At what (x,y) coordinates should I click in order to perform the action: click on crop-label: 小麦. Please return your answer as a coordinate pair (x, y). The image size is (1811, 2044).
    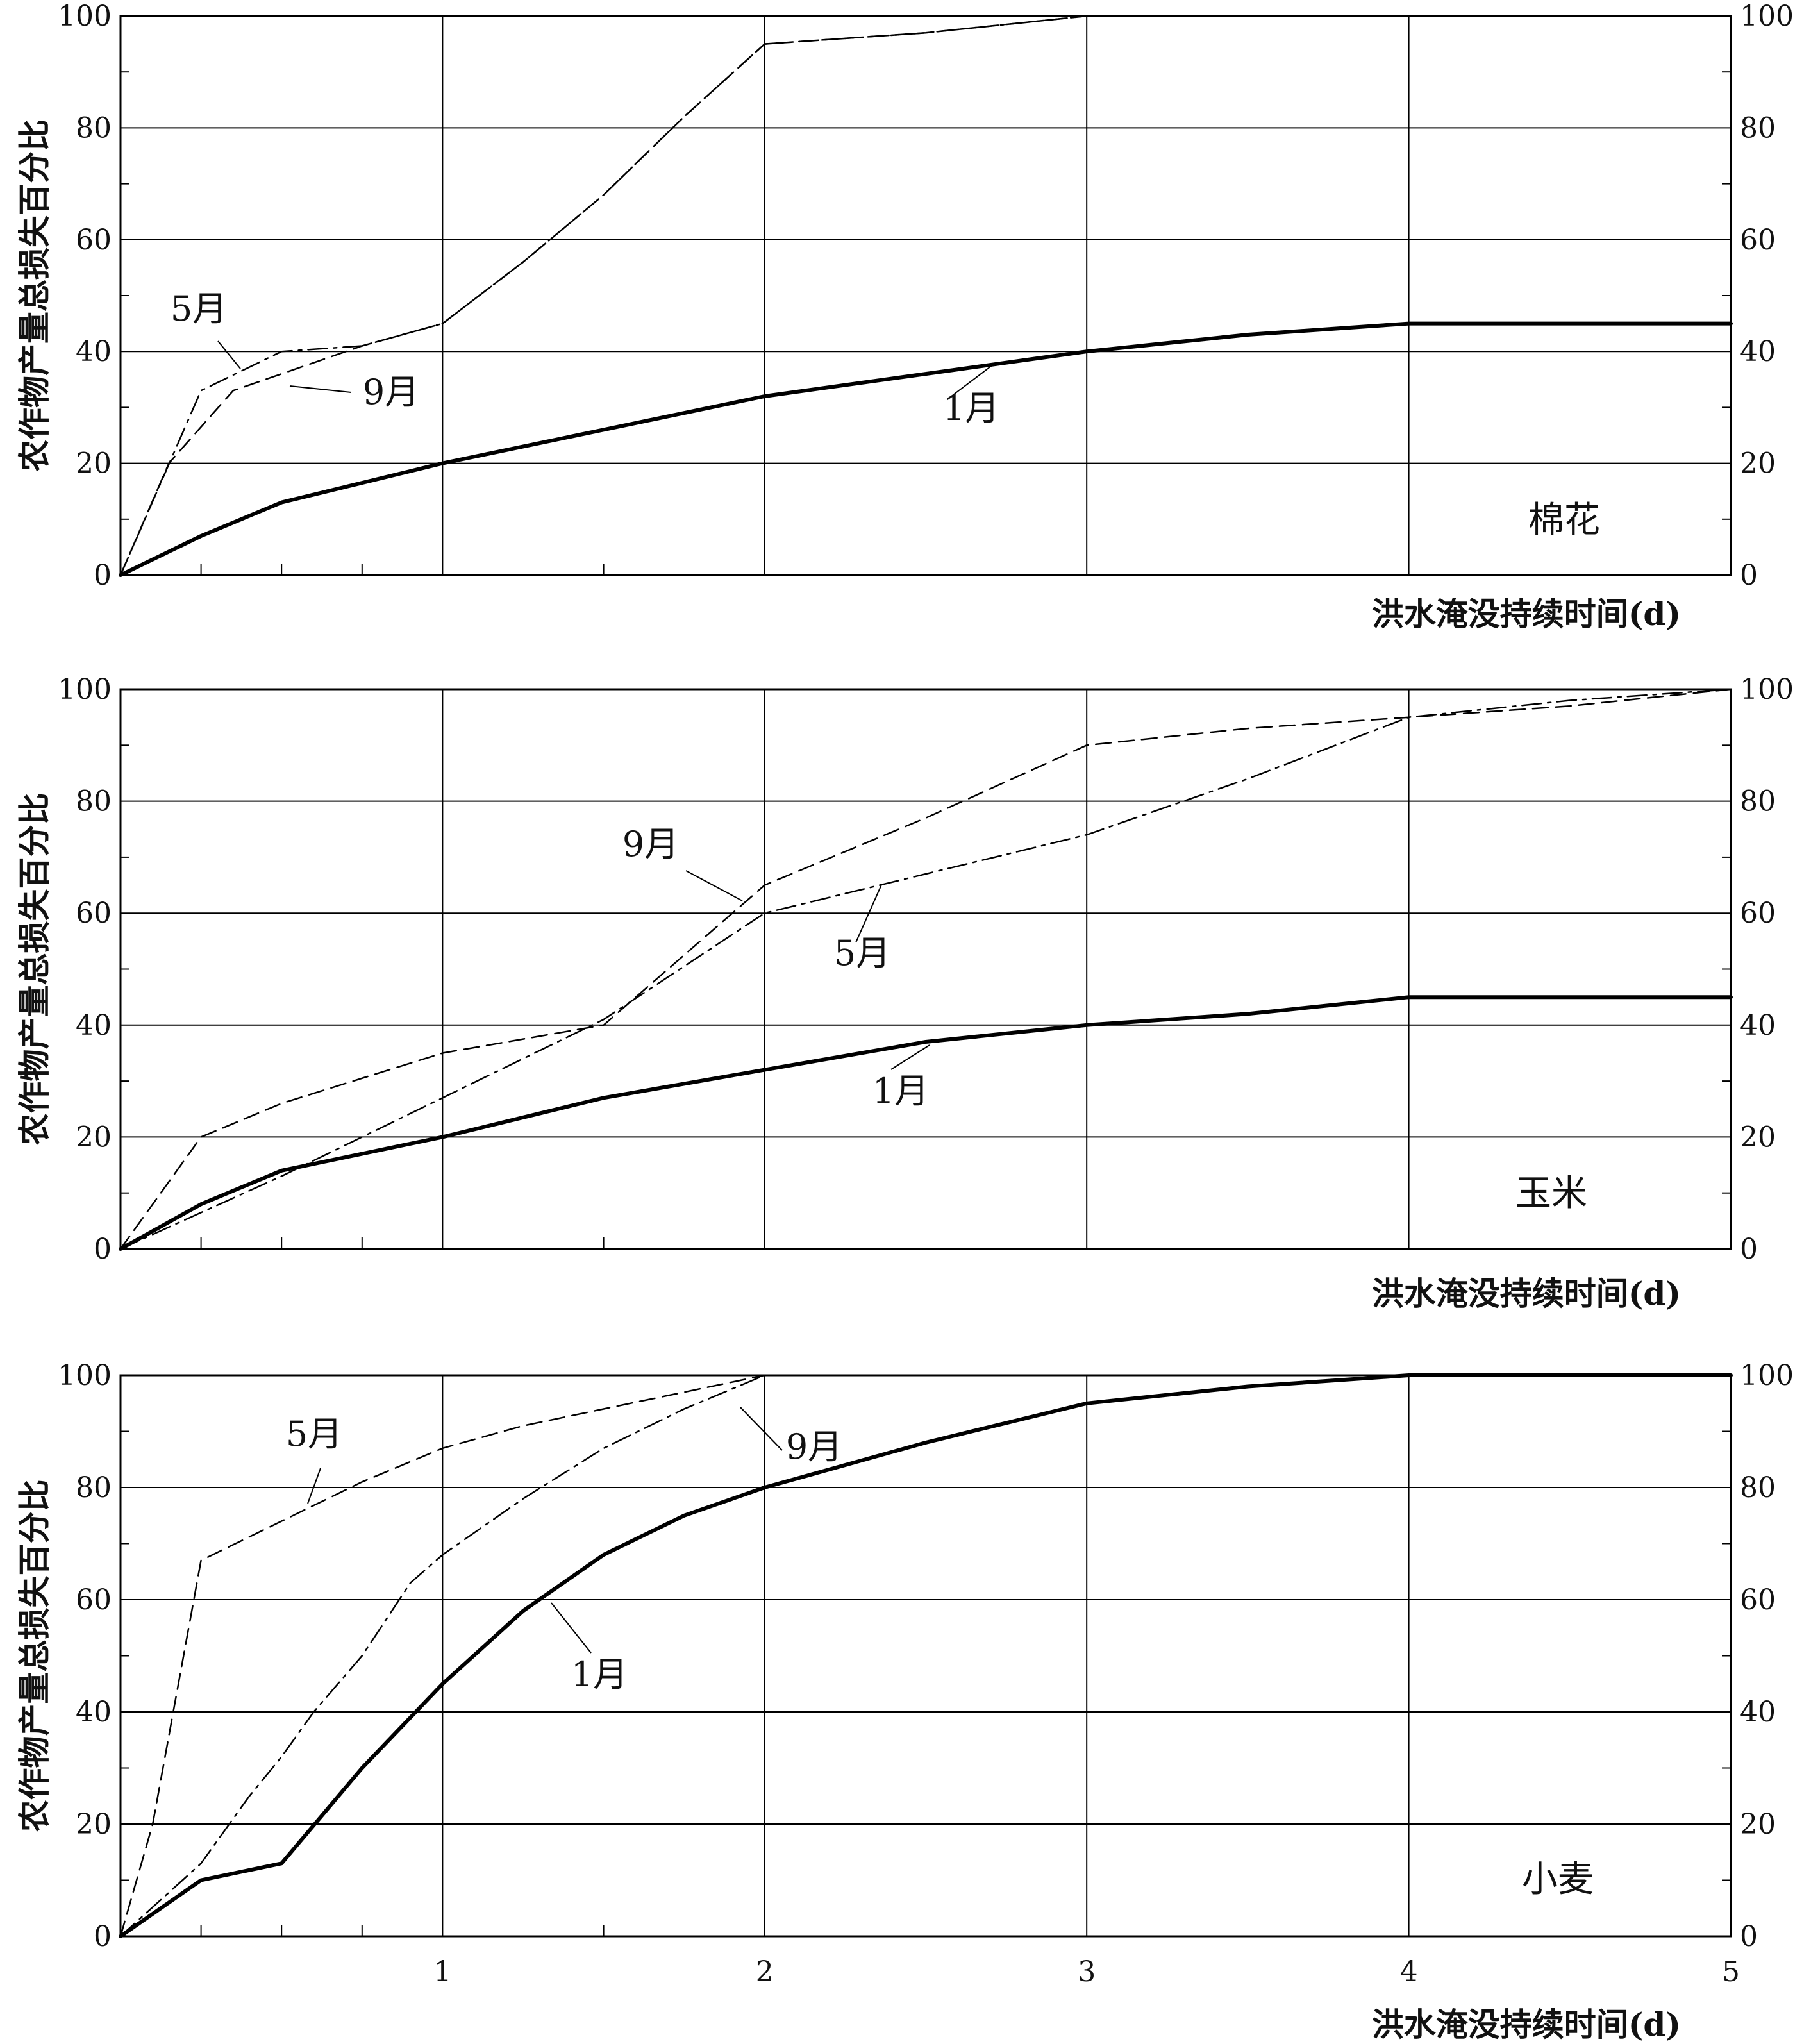
    Looking at the image, I should click on (1558, 1879).